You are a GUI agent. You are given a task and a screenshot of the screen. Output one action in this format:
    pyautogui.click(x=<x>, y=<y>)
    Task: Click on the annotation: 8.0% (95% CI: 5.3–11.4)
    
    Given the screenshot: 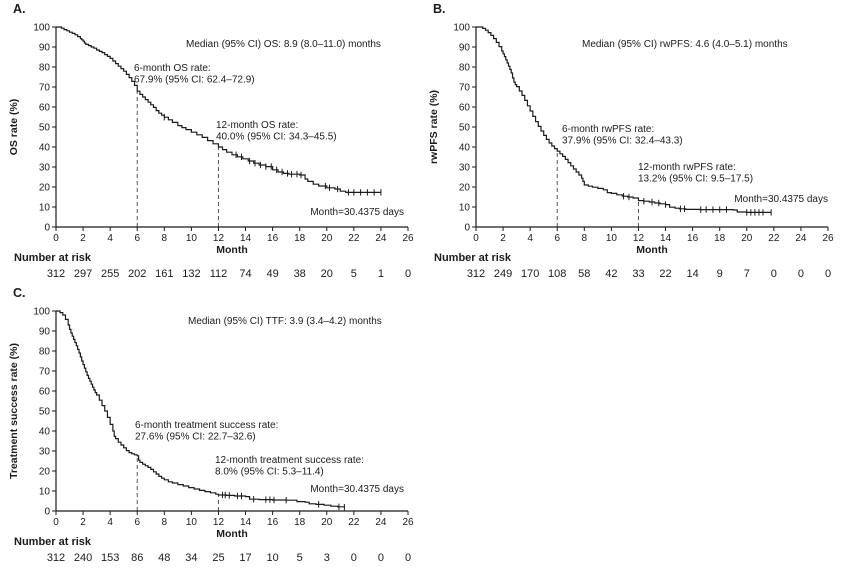 What is the action you would take?
    pyautogui.click(x=269, y=472)
    